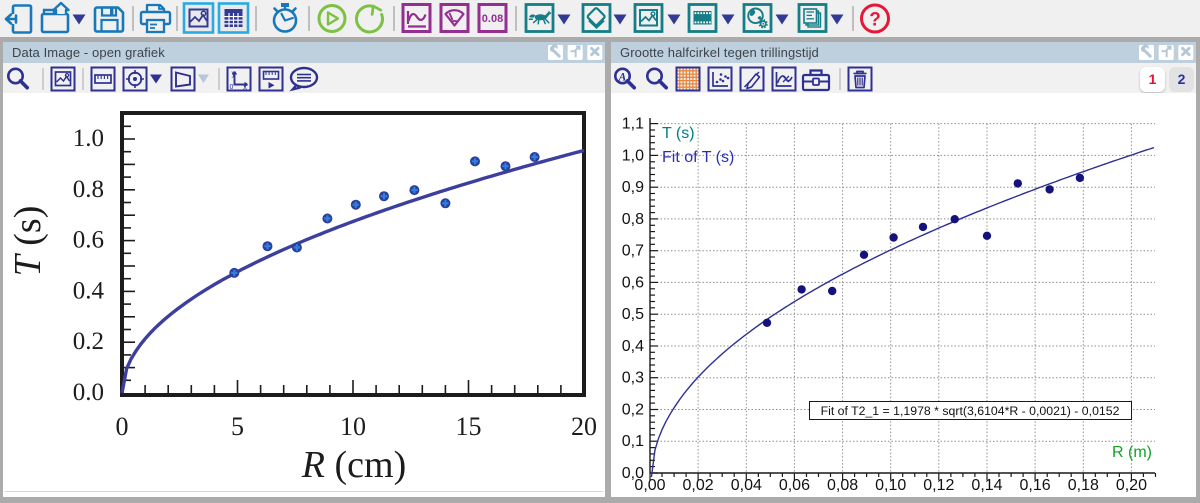 The image size is (1200, 503). Describe the element at coordinates (633, 155) in the screenshot. I see `svg-text: 1,0` at that location.